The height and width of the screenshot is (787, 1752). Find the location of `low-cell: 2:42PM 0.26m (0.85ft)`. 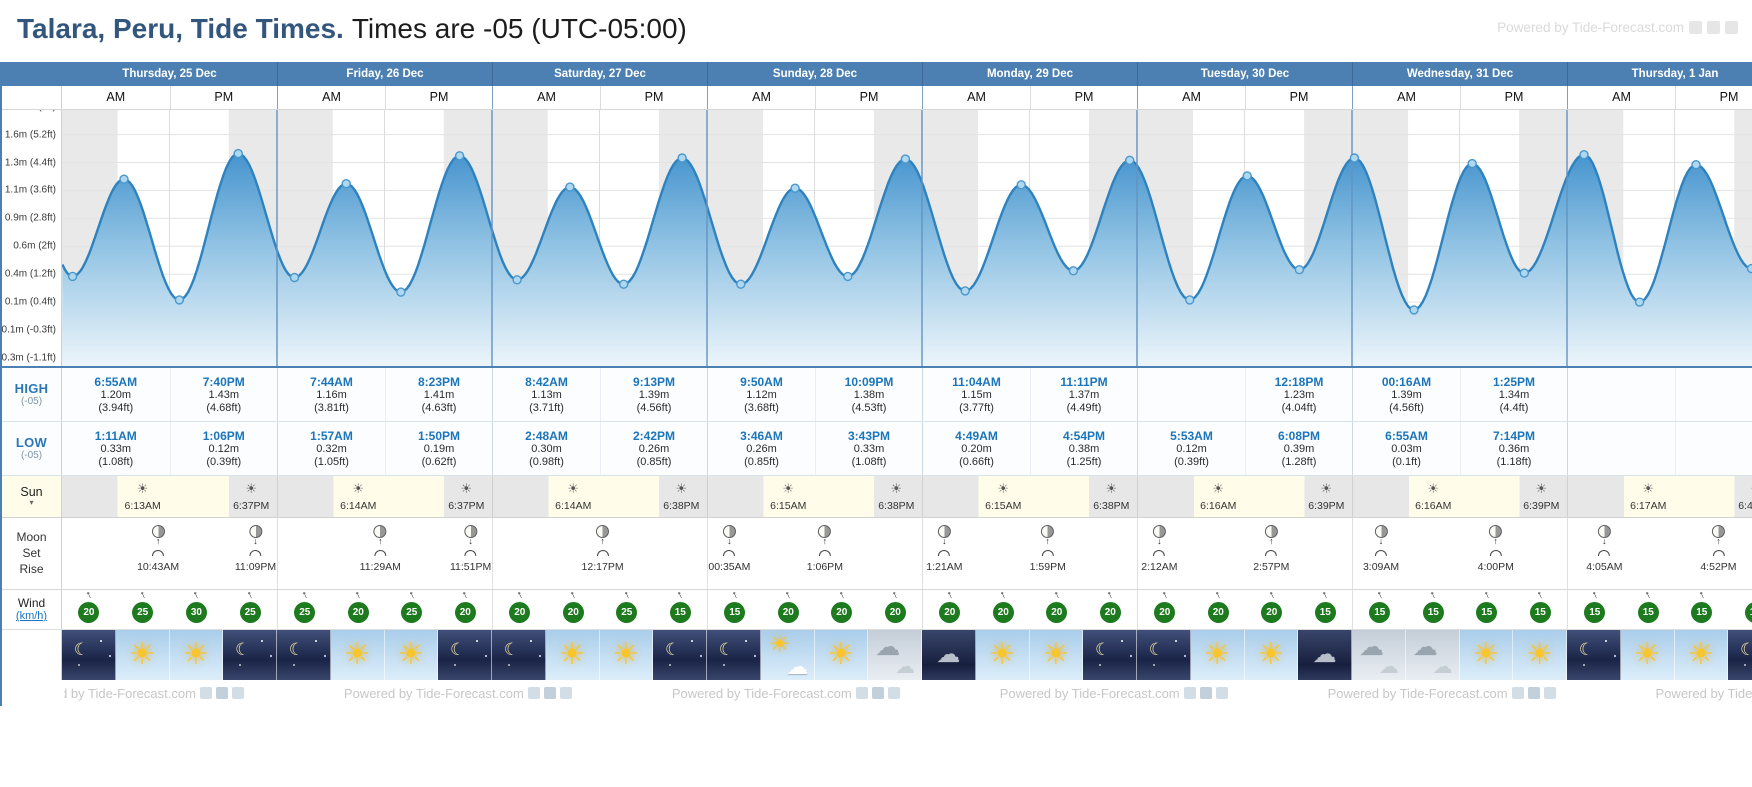

low-cell: 2:42PM 0.26m (0.85ft) is located at coordinates (653, 448).